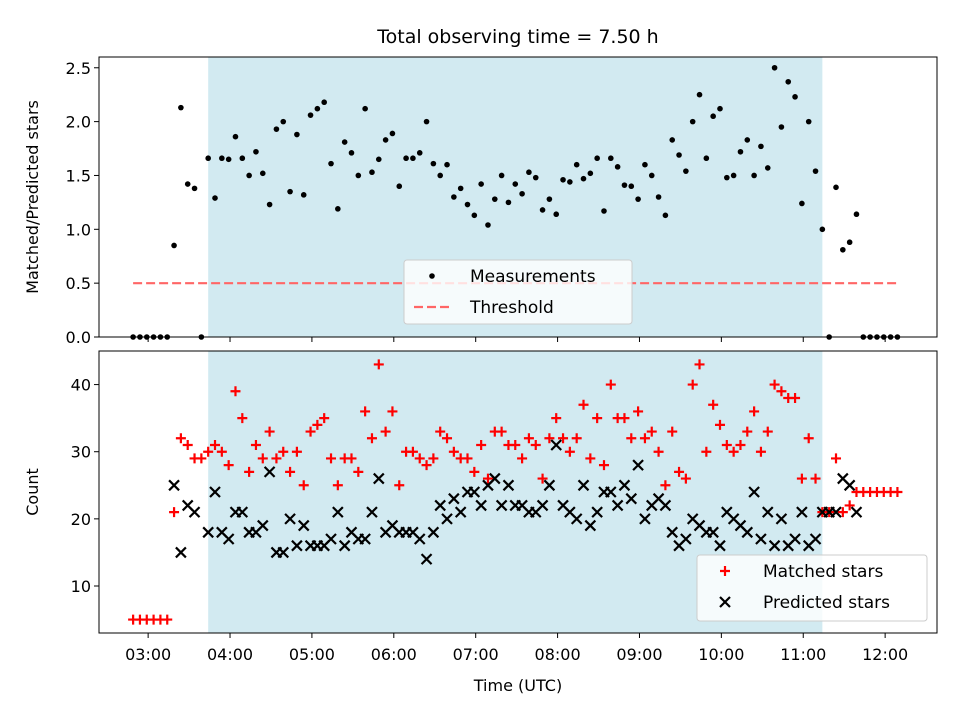 The image size is (960, 720). Describe the element at coordinates (721, 654) in the screenshot. I see `x-tick-label: 10:00` at that location.